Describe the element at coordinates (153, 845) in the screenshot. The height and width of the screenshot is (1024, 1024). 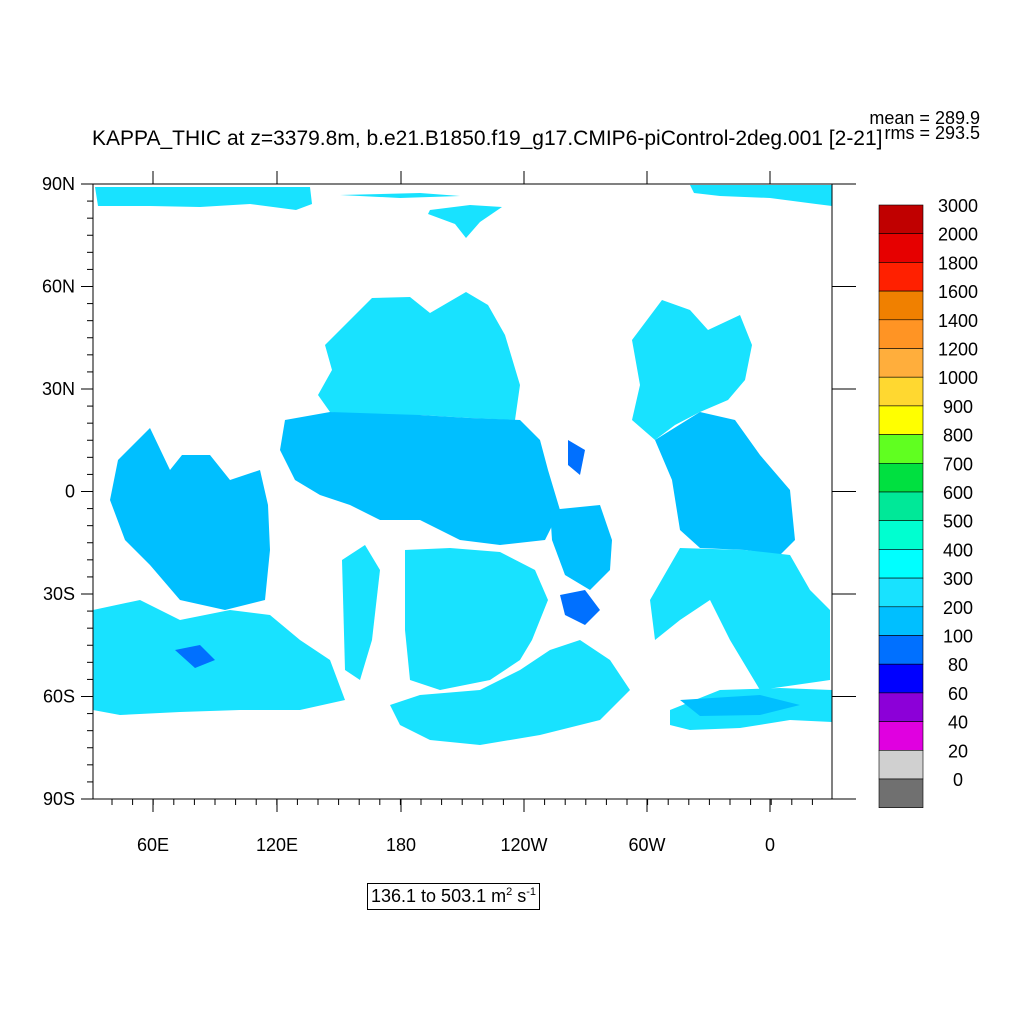
I see `lon-label: 60E` at that location.